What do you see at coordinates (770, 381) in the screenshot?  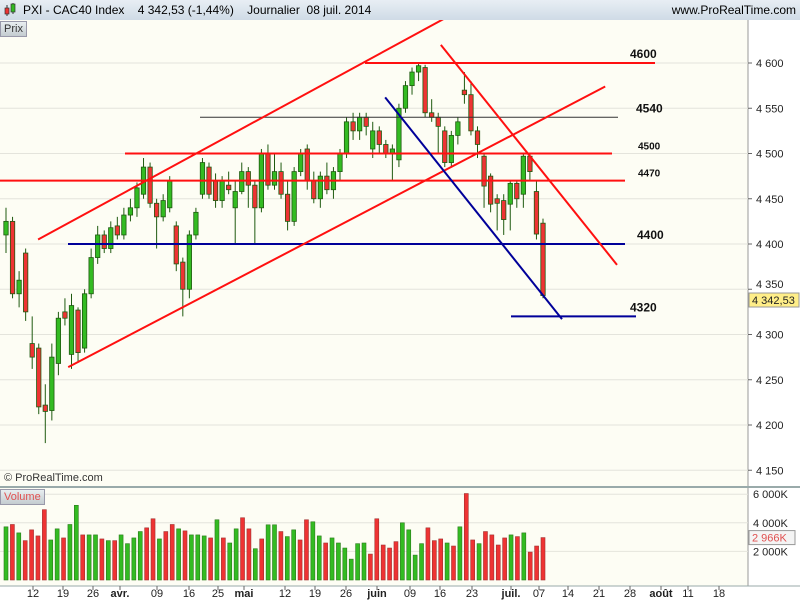 I see `price-tick-label: 4 250` at bounding box center [770, 381].